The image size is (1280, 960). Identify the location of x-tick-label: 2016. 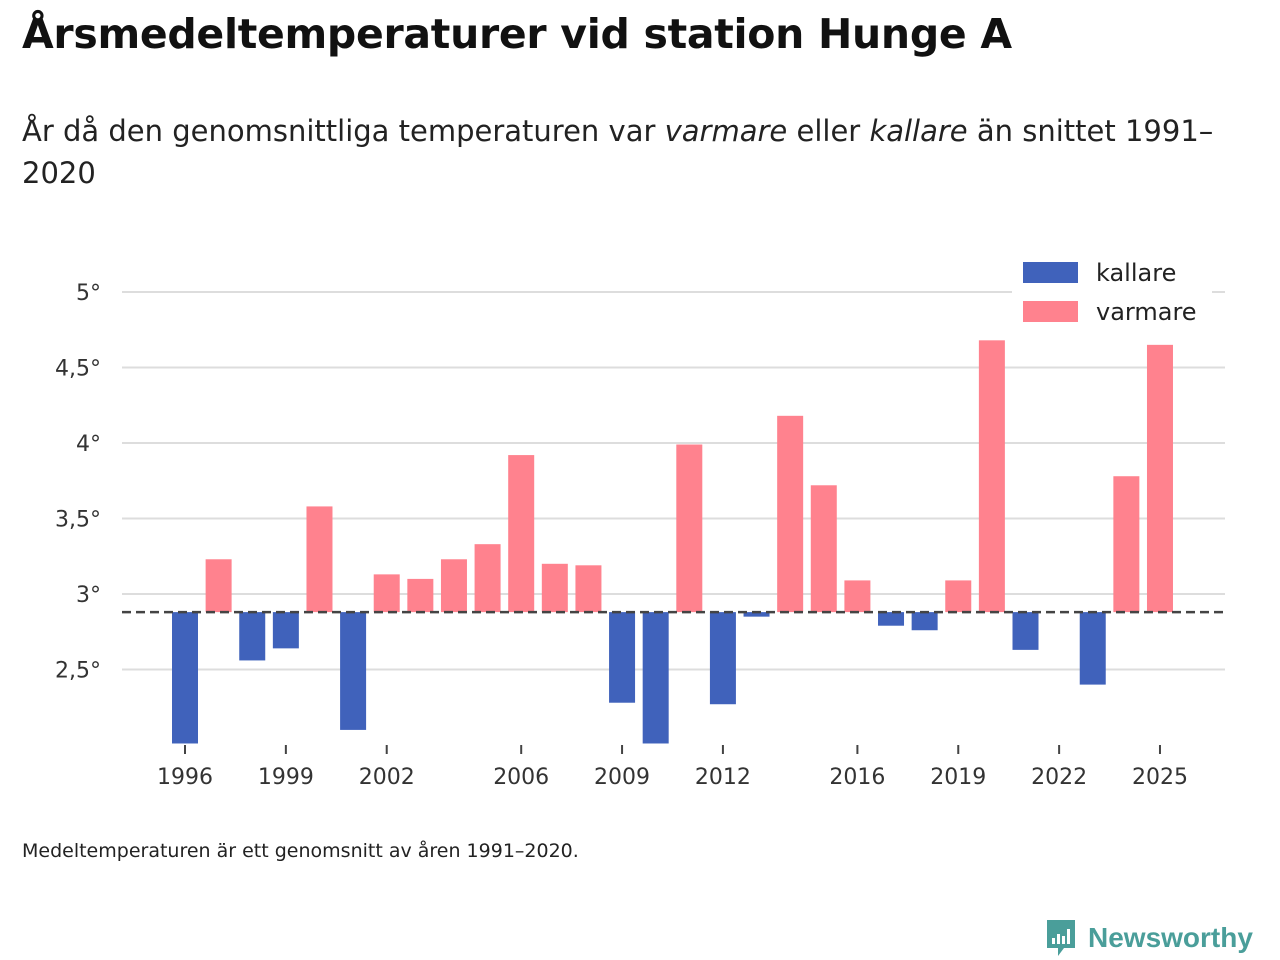
(857, 777).